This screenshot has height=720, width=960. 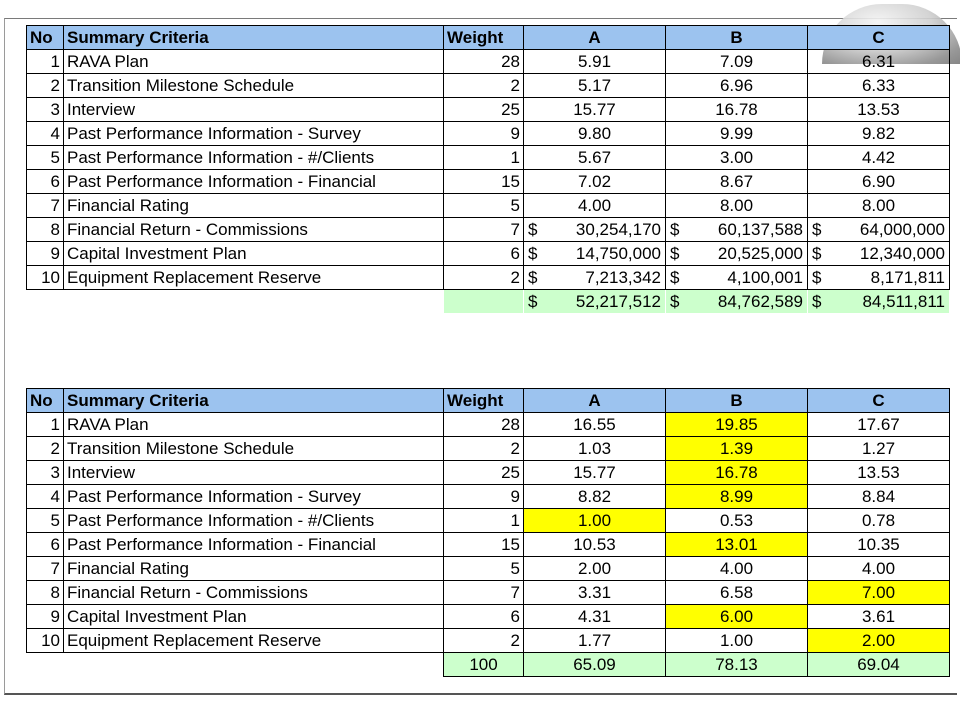 I want to click on score-c: 6.90, so click(x=878, y=181).